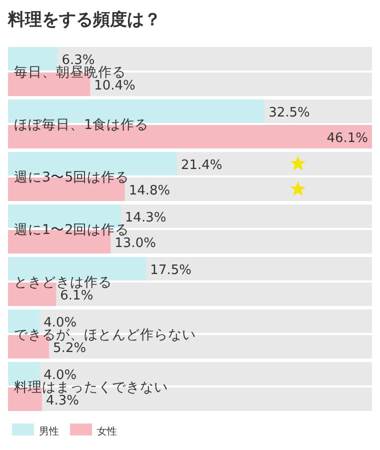 This screenshot has height=450, width=380. Describe the element at coordinates (70, 72) in the screenshot. I see `y-tick-label: 毎日、朝昼晩作る` at that location.